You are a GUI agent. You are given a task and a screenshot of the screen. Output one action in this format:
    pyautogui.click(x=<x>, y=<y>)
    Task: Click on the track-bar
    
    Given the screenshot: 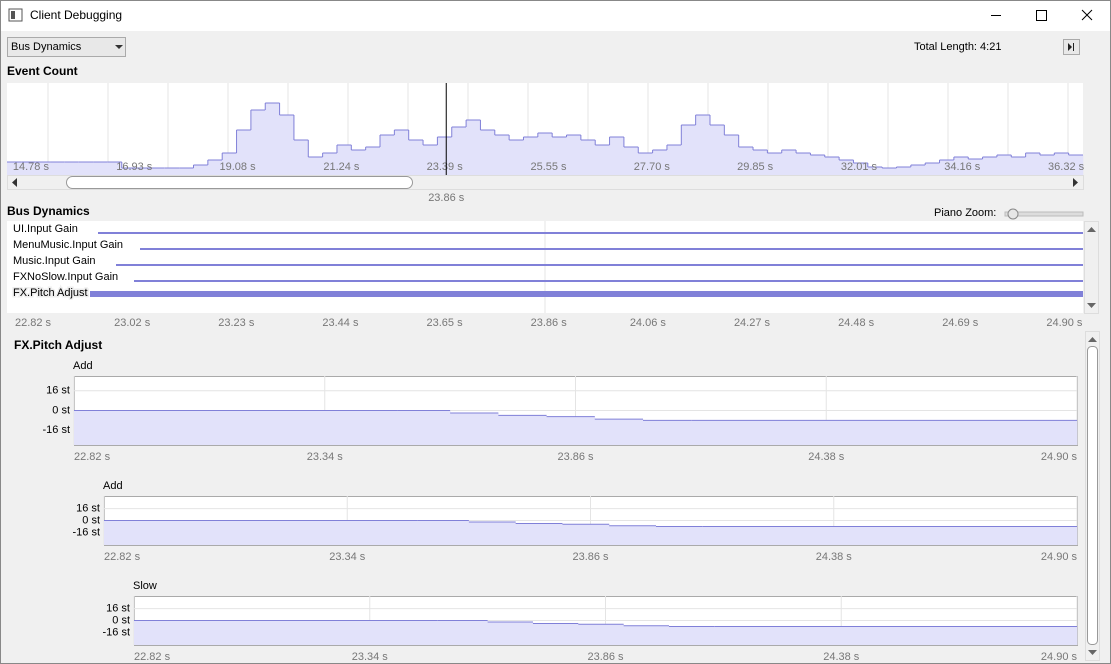 What is the action you would take?
    pyautogui.click(x=586, y=294)
    